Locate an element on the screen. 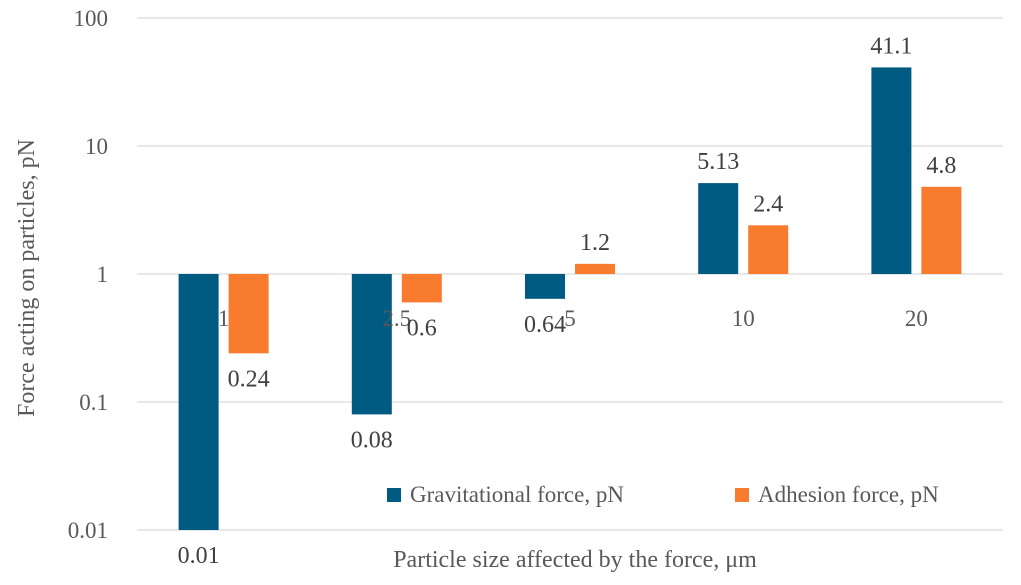 This screenshot has width=1021, height=585. data-label-gravitational: 5.13 is located at coordinates (718, 162).